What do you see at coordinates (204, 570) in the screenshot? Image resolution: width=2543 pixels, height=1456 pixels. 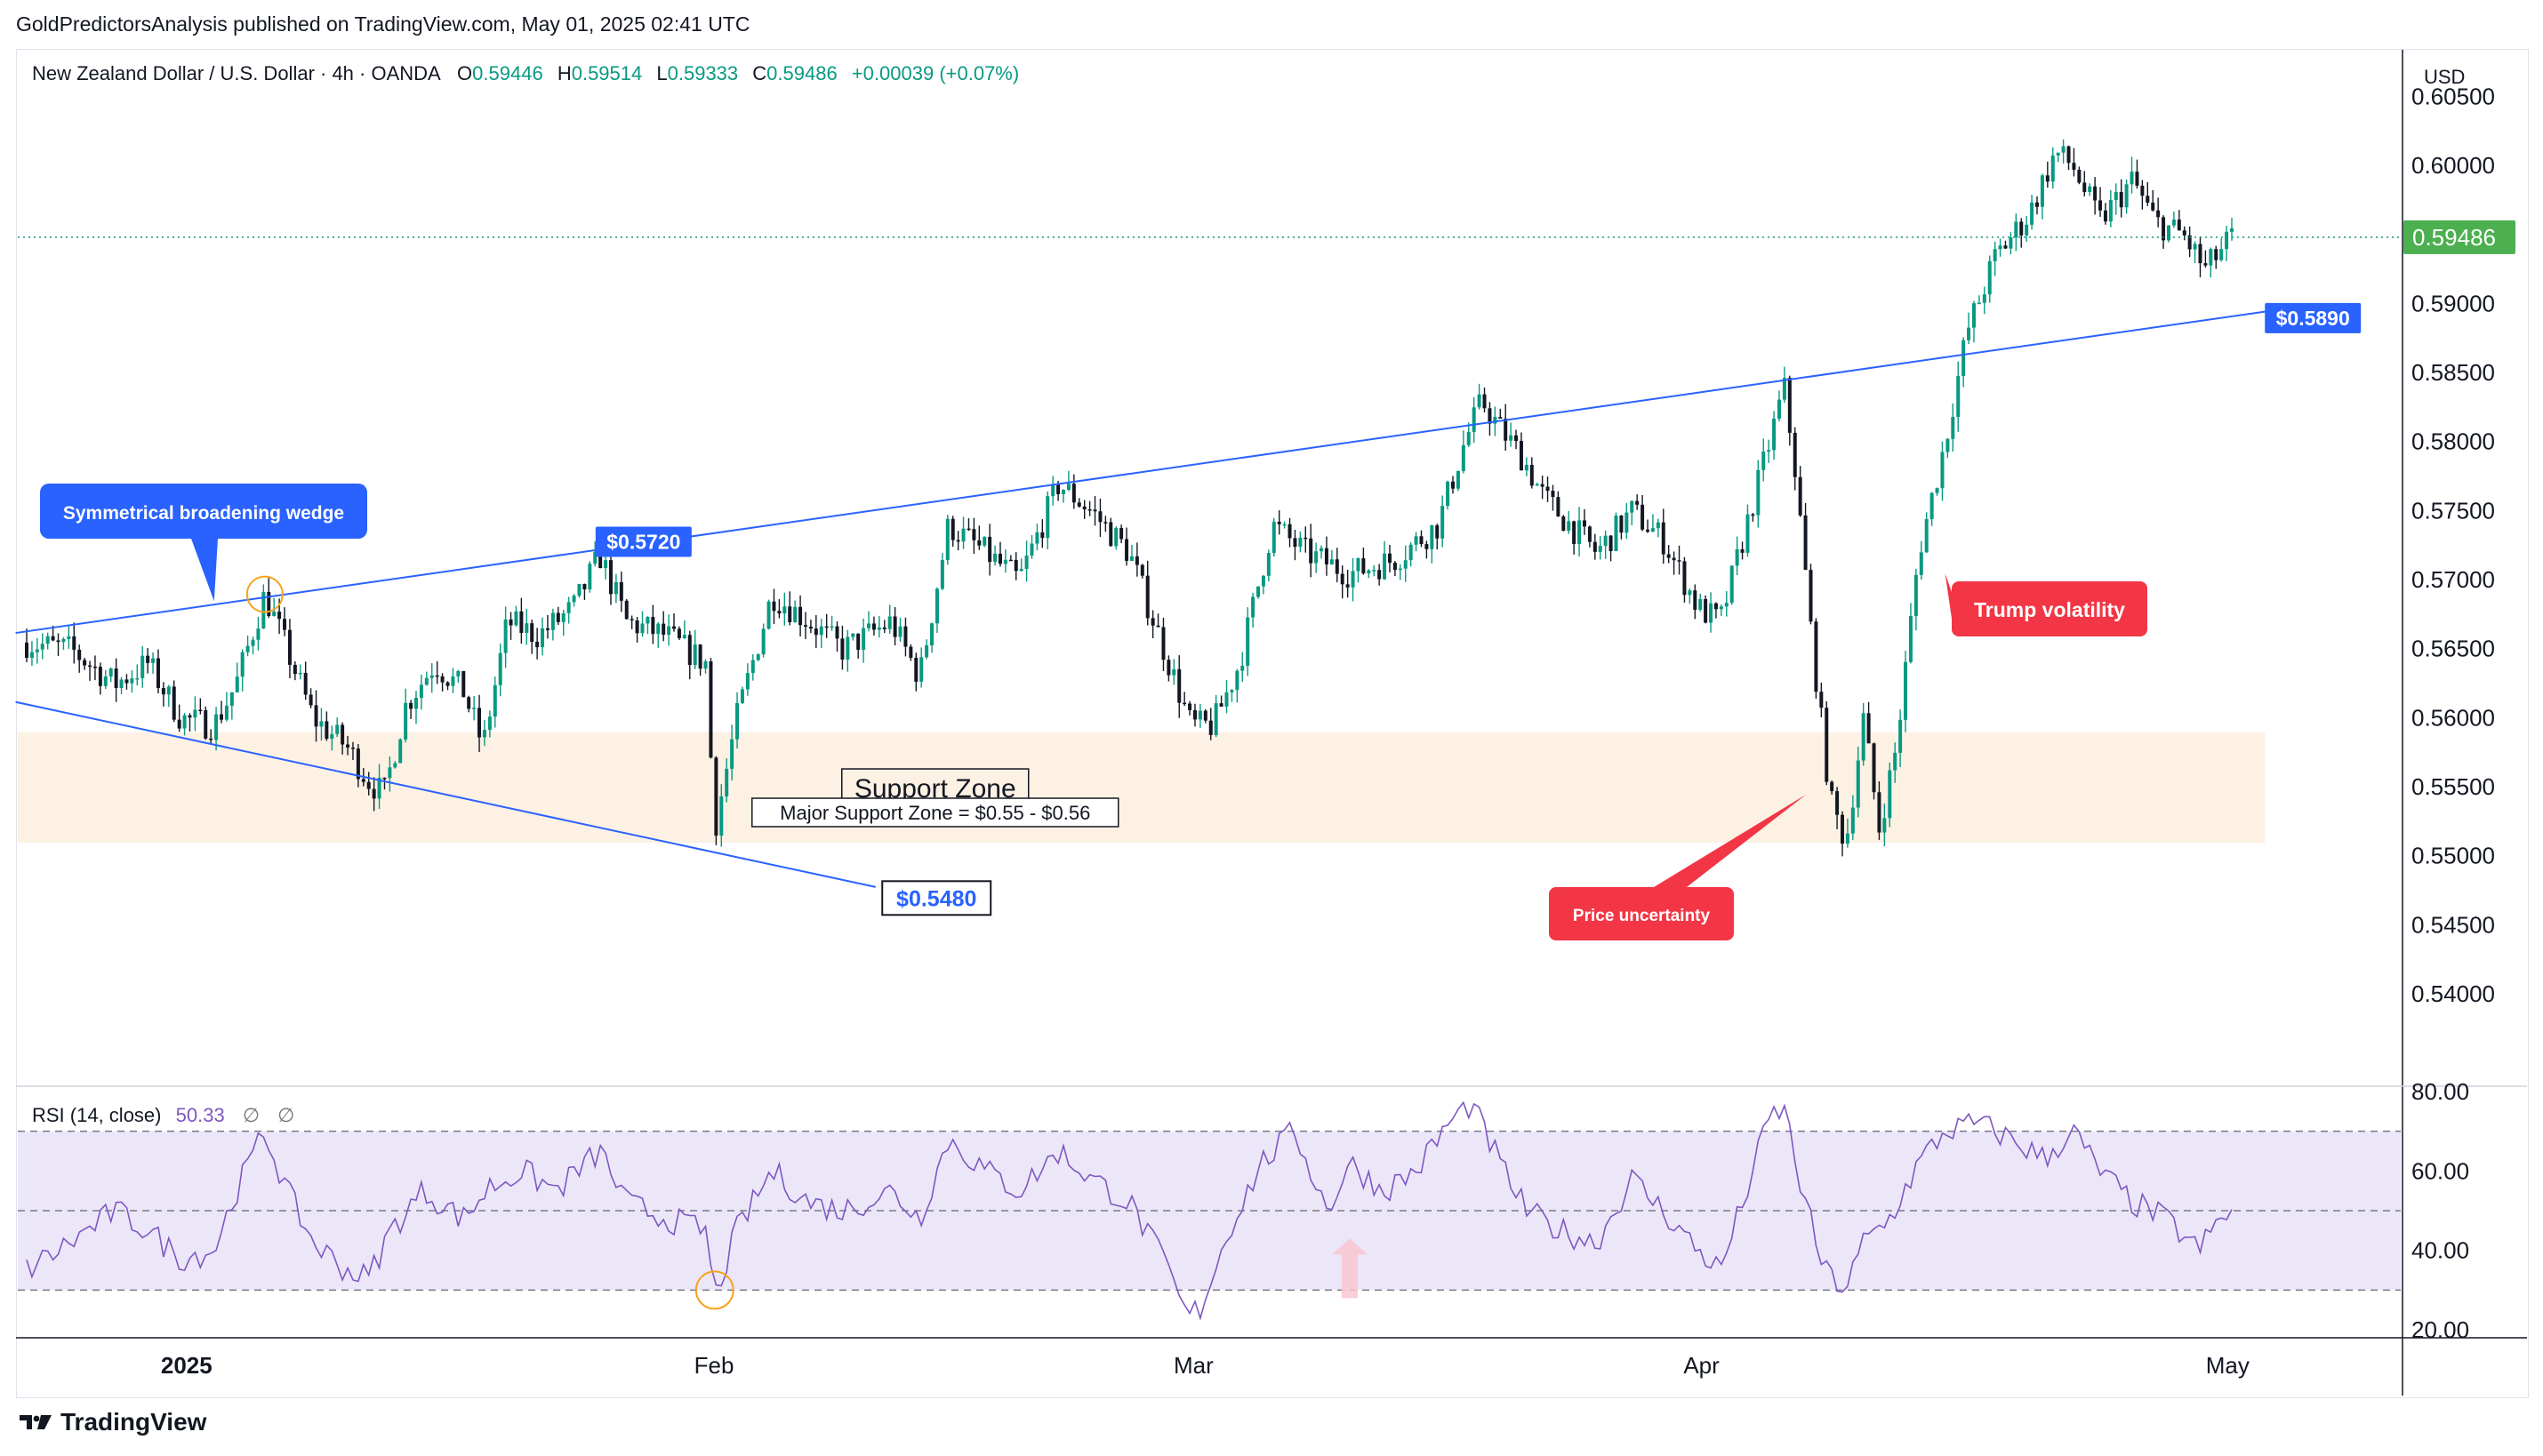 I see `callout-wedge-pointer` at bounding box center [204, 570].